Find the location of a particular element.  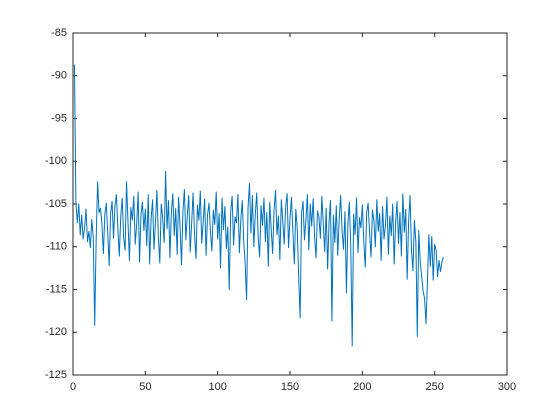

y-tick-label: -95 is located at coordinates (59, 118).